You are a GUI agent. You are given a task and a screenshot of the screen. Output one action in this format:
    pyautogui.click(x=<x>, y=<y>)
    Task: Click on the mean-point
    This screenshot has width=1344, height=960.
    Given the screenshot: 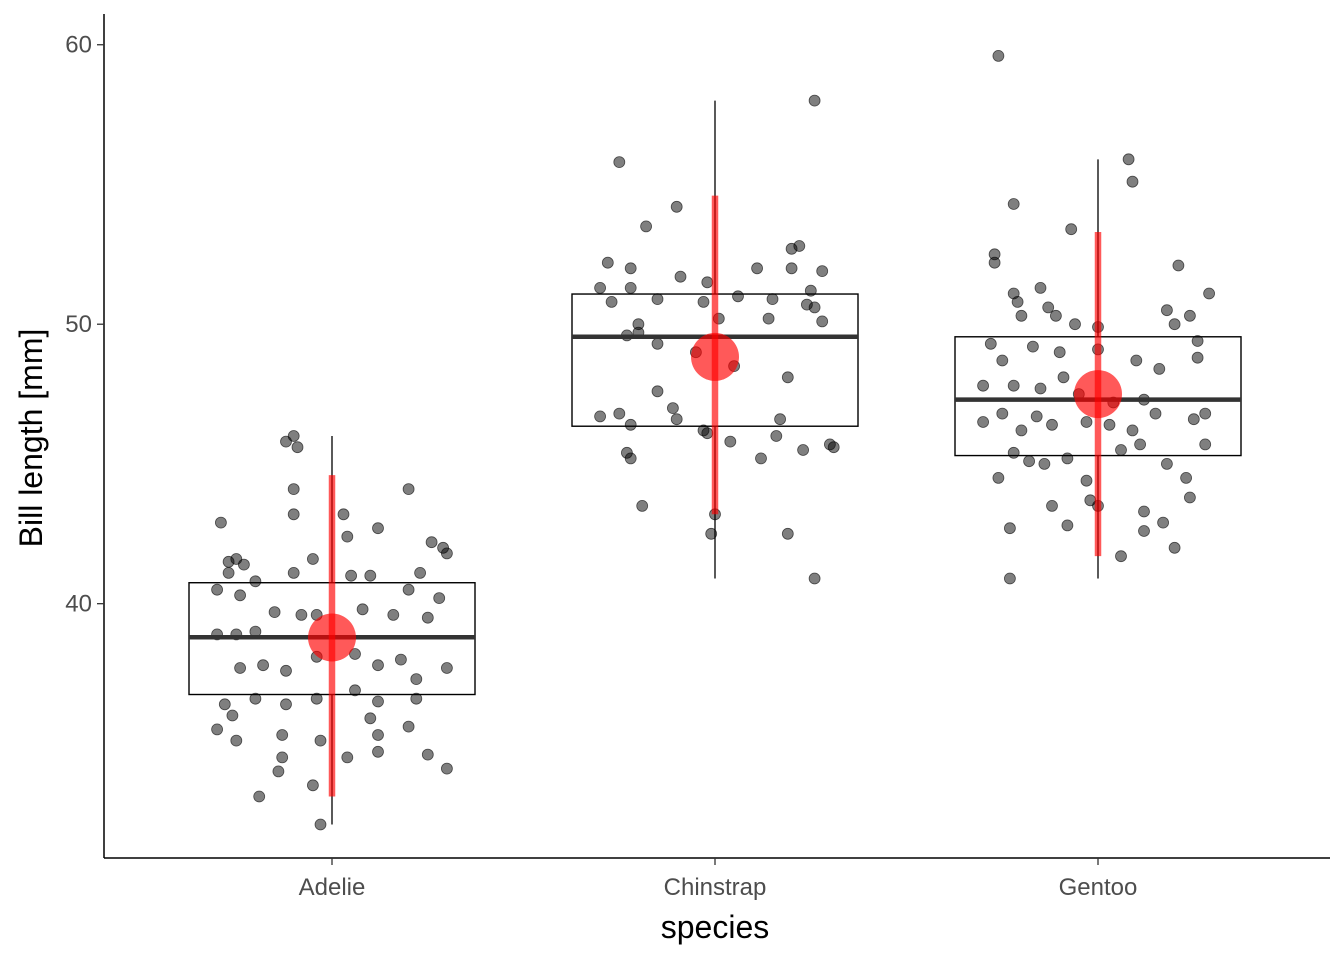 What is the action you would take?
    pyautogui.click(x=715, y=356)
    